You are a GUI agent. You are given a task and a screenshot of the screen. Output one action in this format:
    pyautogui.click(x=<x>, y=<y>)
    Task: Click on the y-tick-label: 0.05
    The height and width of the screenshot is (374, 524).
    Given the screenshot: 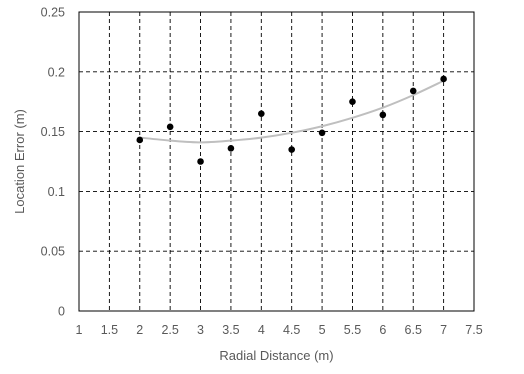 What is the action you would take?
    pyautogui.click(x=53, y=252)
    